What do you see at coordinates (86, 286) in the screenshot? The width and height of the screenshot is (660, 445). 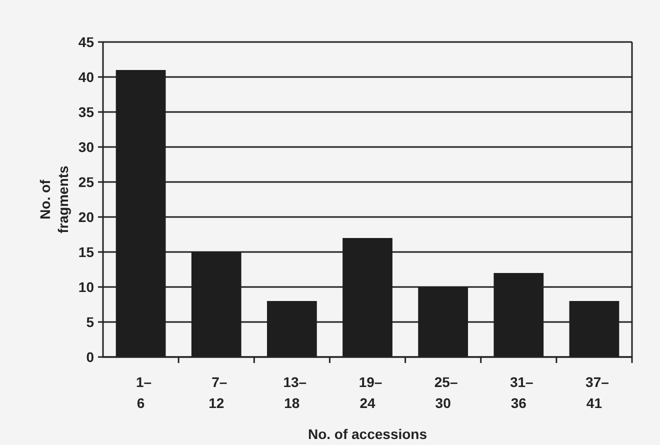 I see `y-tick-label: 10` at bounding box center [86, 286].